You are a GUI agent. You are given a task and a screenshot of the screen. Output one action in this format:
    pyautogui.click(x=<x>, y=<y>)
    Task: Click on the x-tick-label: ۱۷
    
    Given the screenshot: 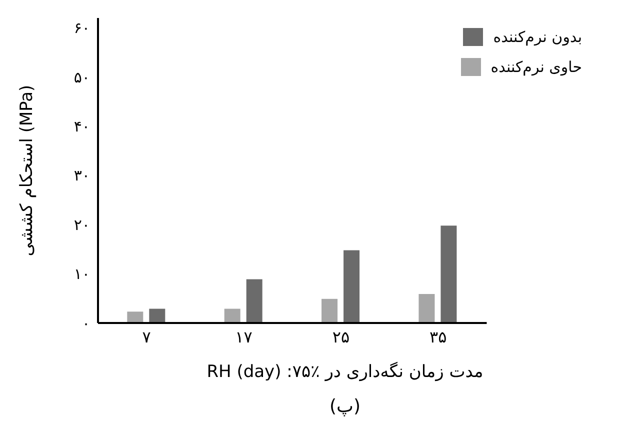 What is the action you would take?
    pyautogui.click(x=244, y=336)
    